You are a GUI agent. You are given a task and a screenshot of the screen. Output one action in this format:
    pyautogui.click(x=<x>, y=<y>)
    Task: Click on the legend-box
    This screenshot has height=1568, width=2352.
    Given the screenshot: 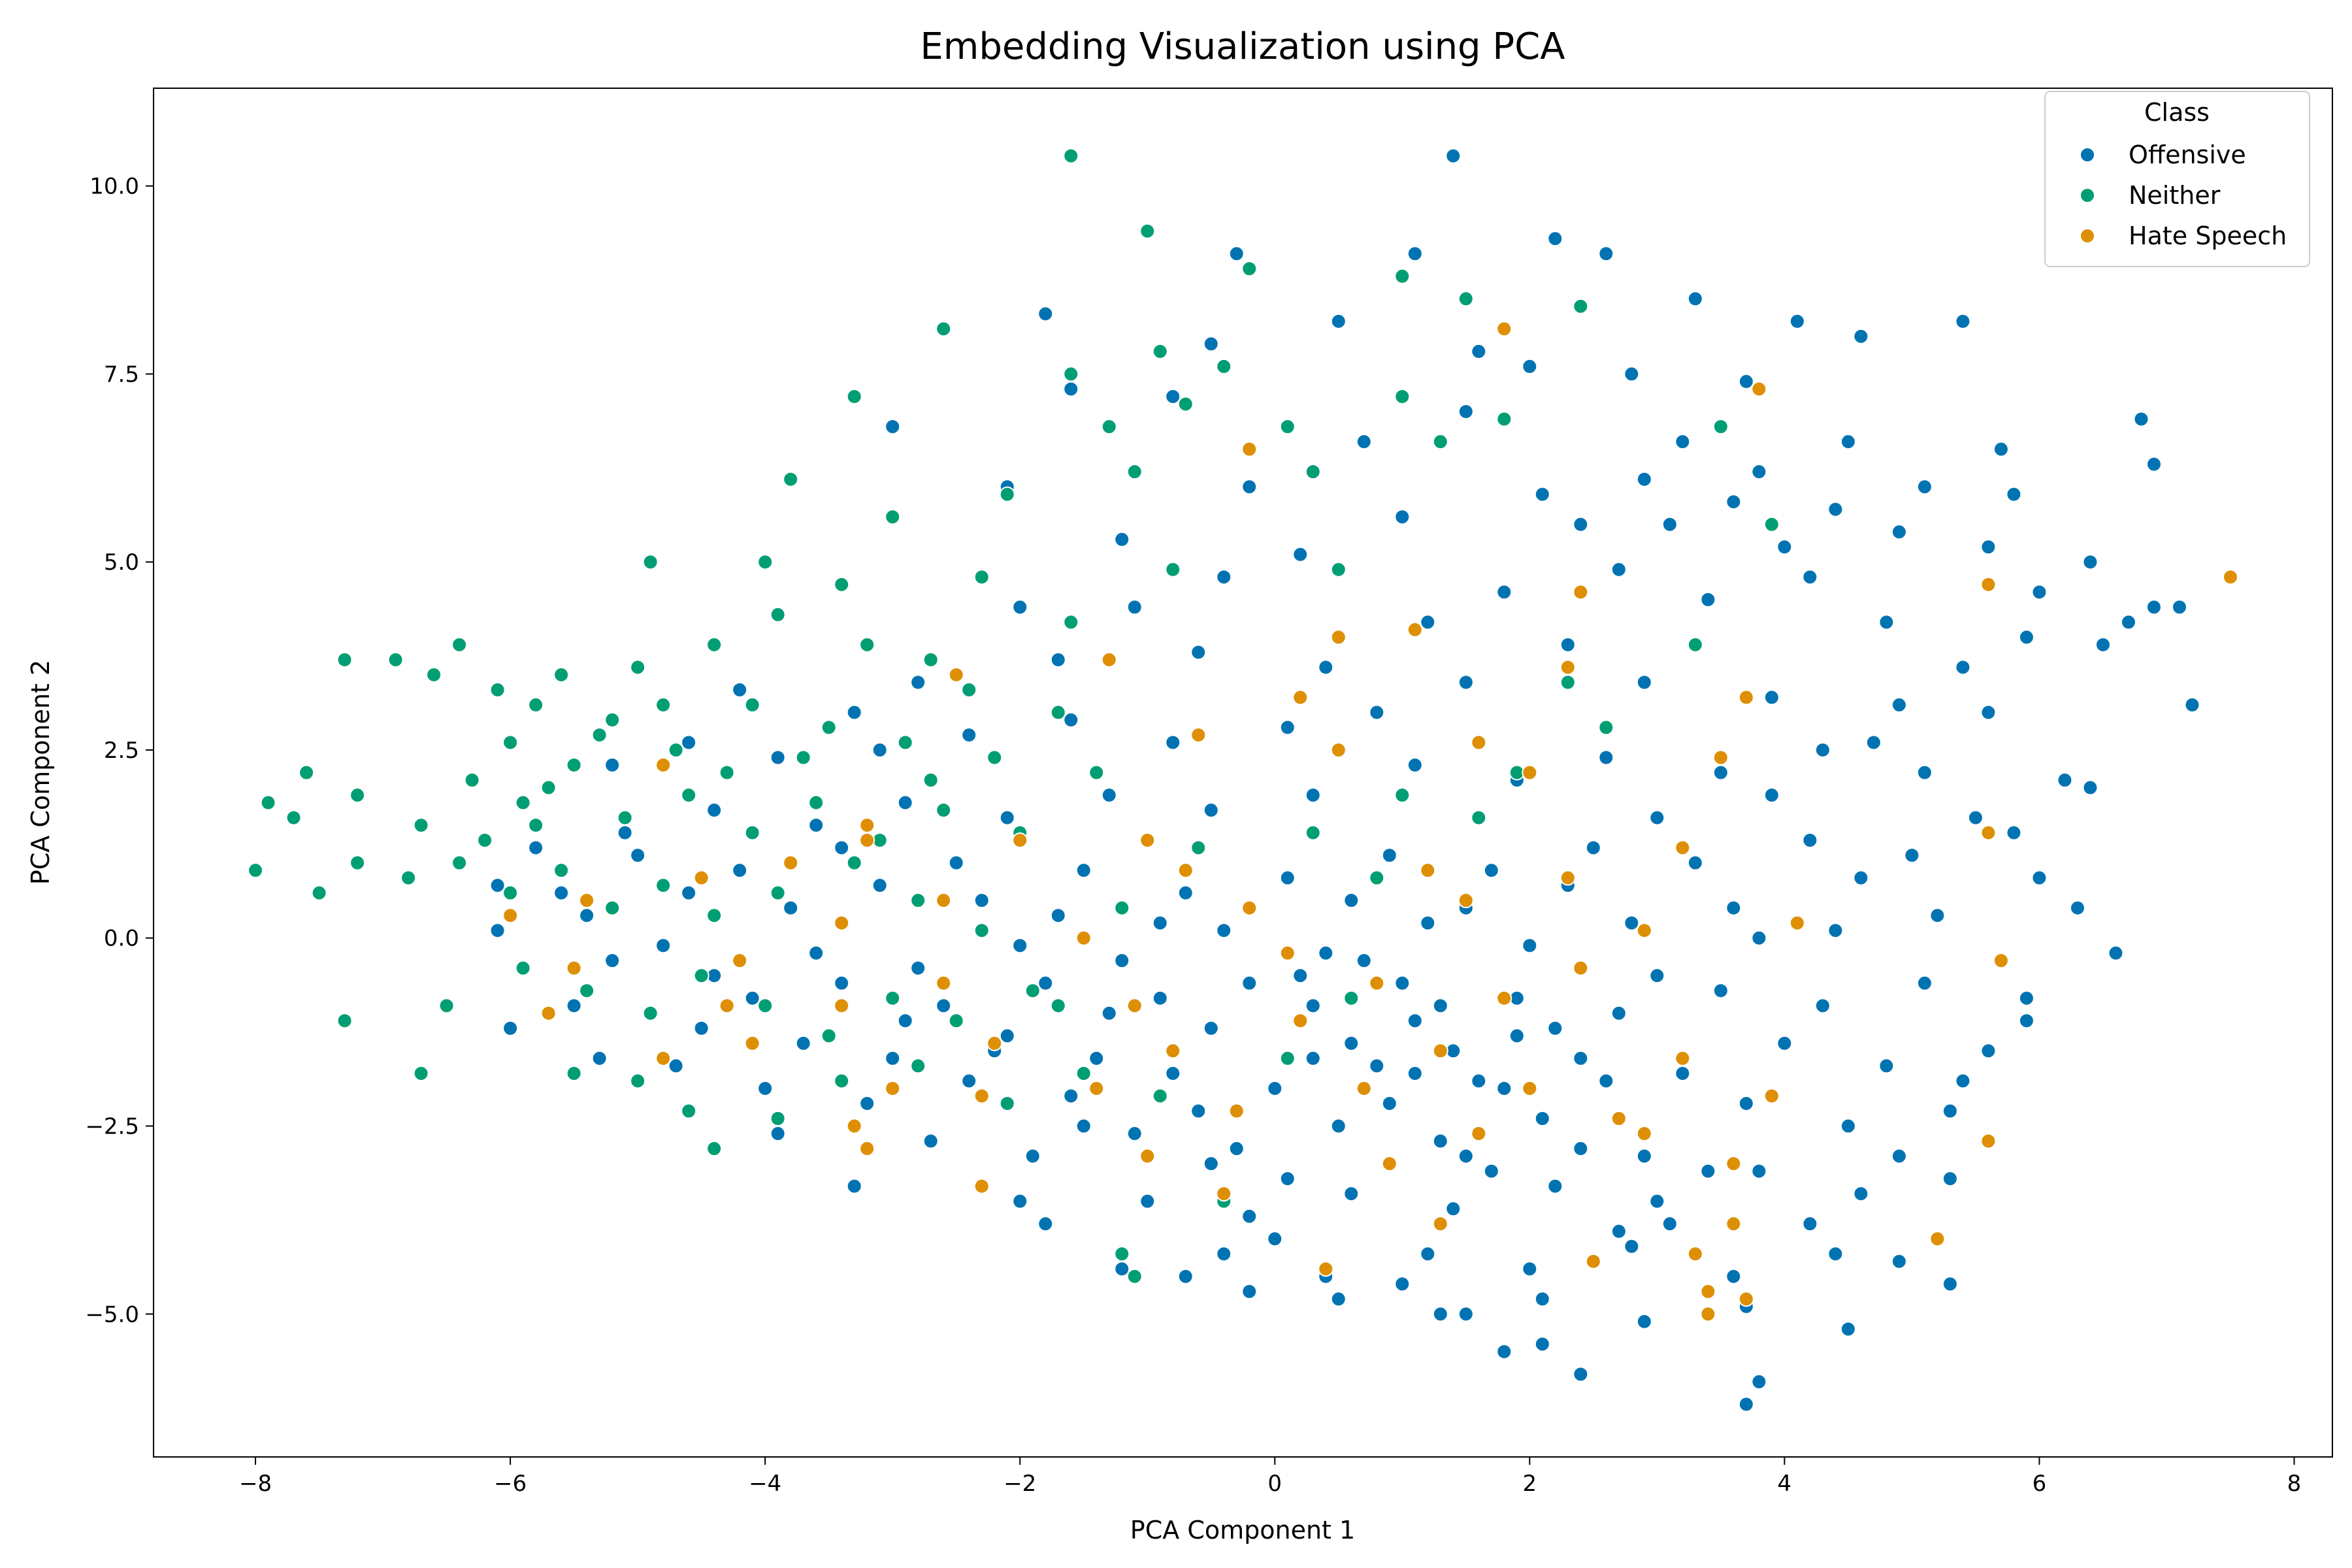 What is the action you would take?
    pyautogui.click(x=2177, y=179)
    